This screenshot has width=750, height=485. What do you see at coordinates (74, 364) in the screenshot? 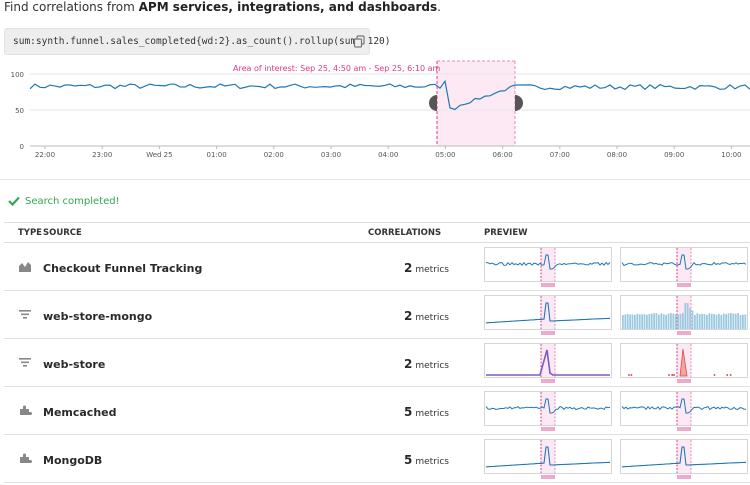
I see `source-name: web-store` at bounding box center [74, 364].